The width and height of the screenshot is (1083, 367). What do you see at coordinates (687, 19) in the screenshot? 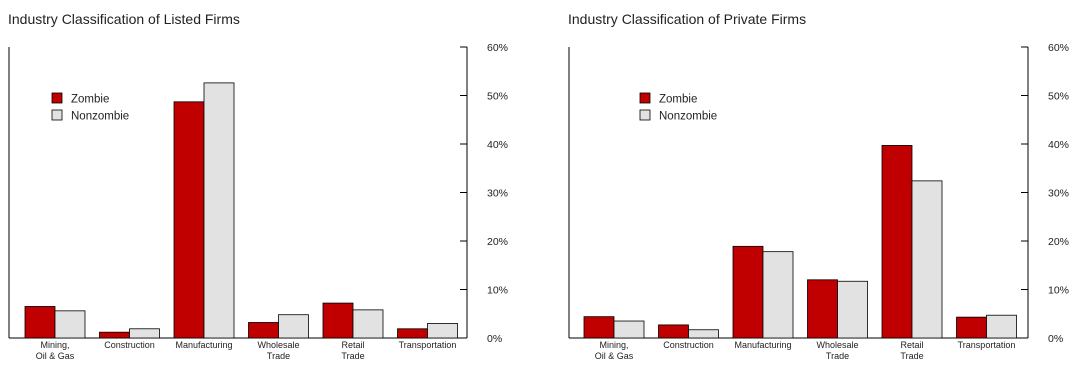
I see `chart-title: Industry Classification of Private Firms` at bounding box center [687, 19].